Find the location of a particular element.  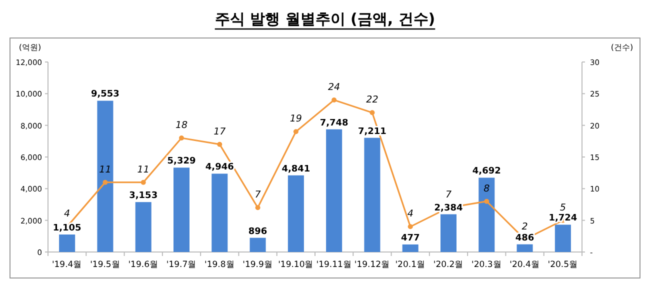

x-tick-label: '20.3월 is located at coordinates (487, 265).